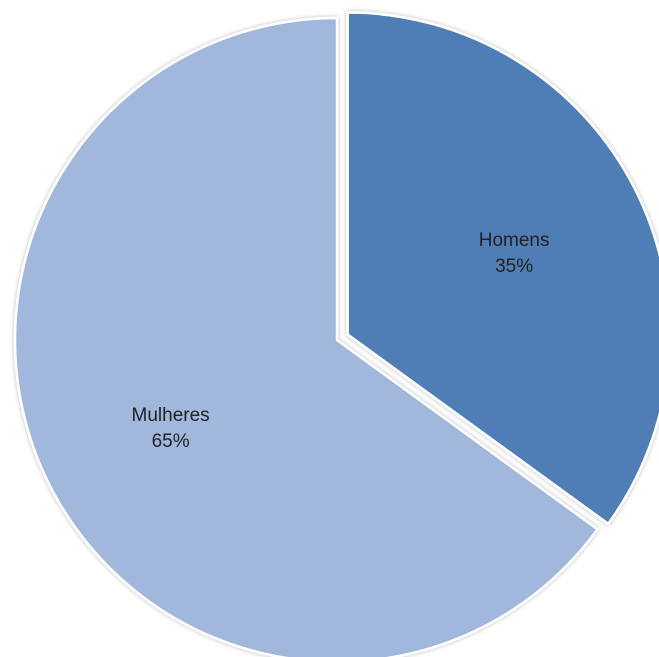 This screenshot has width=659, height=657. I want to click on slice-category-label: Homens, so click(514, 240).